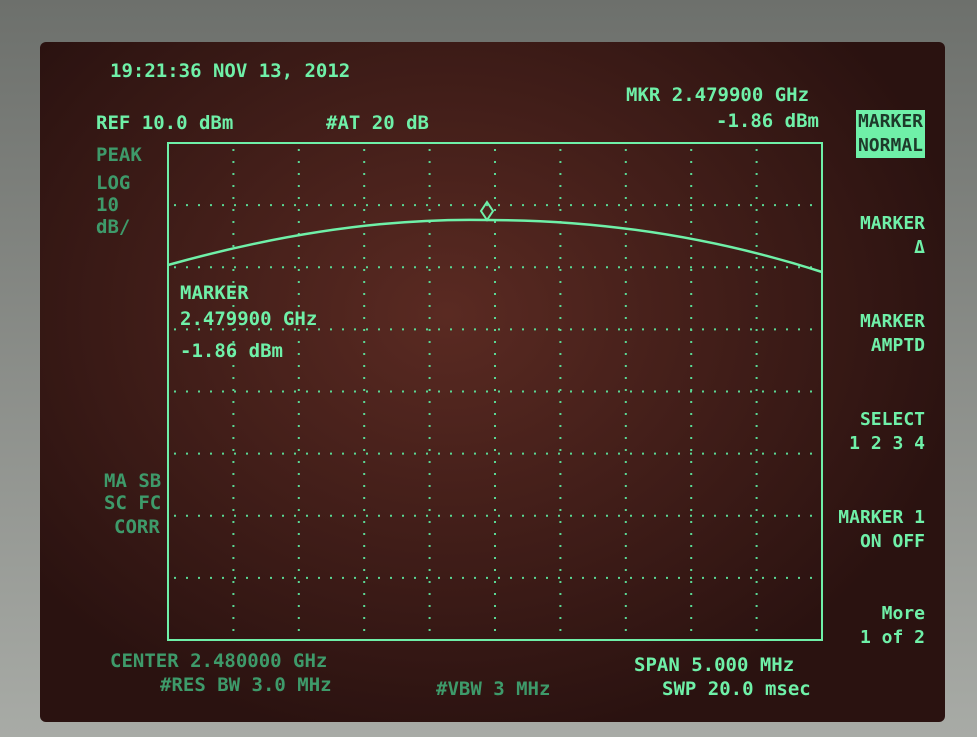  Describe the element at coordinates (881, 530) in the screenshot. I see `softkey: MARKER 1 ON OFF` at that location.